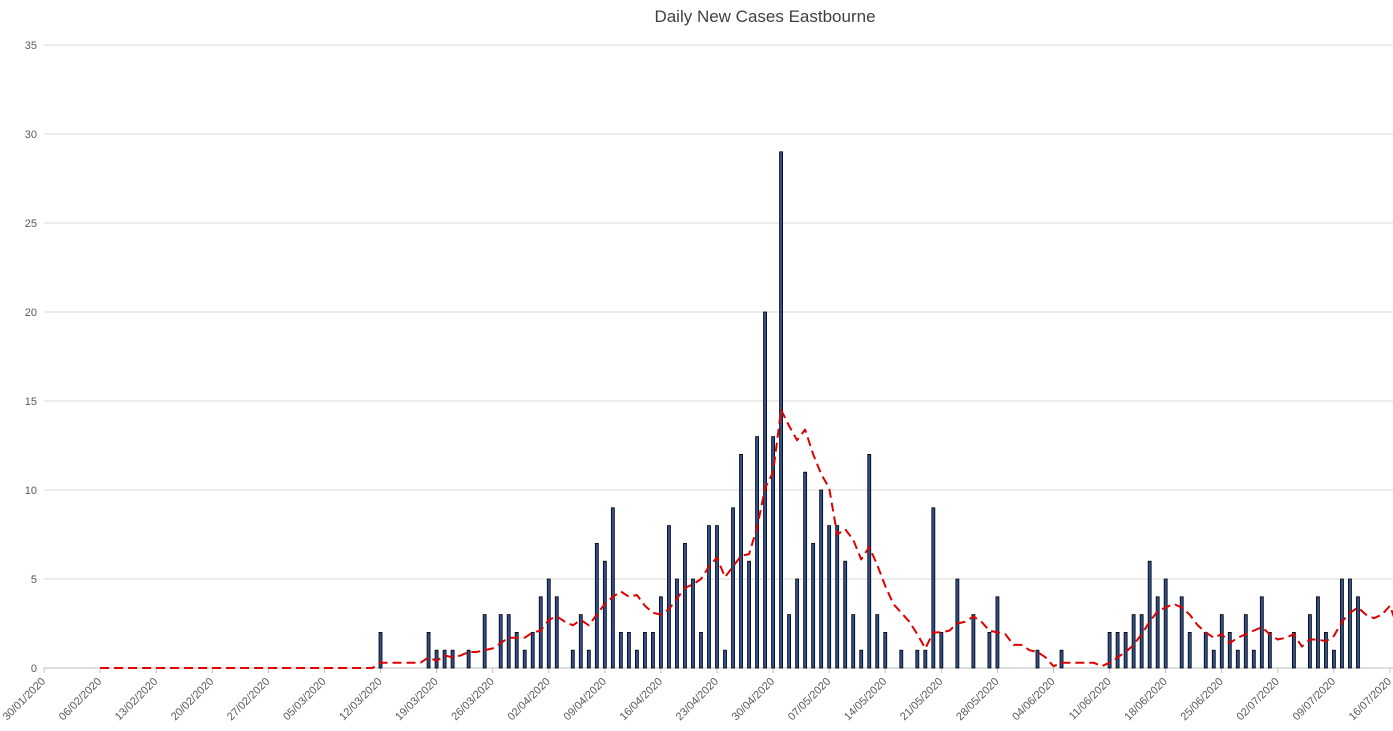  Describe the element at coordinates (248, 699) in the screenshot. I see `x-tick-label: 27/02/2020` at that location.